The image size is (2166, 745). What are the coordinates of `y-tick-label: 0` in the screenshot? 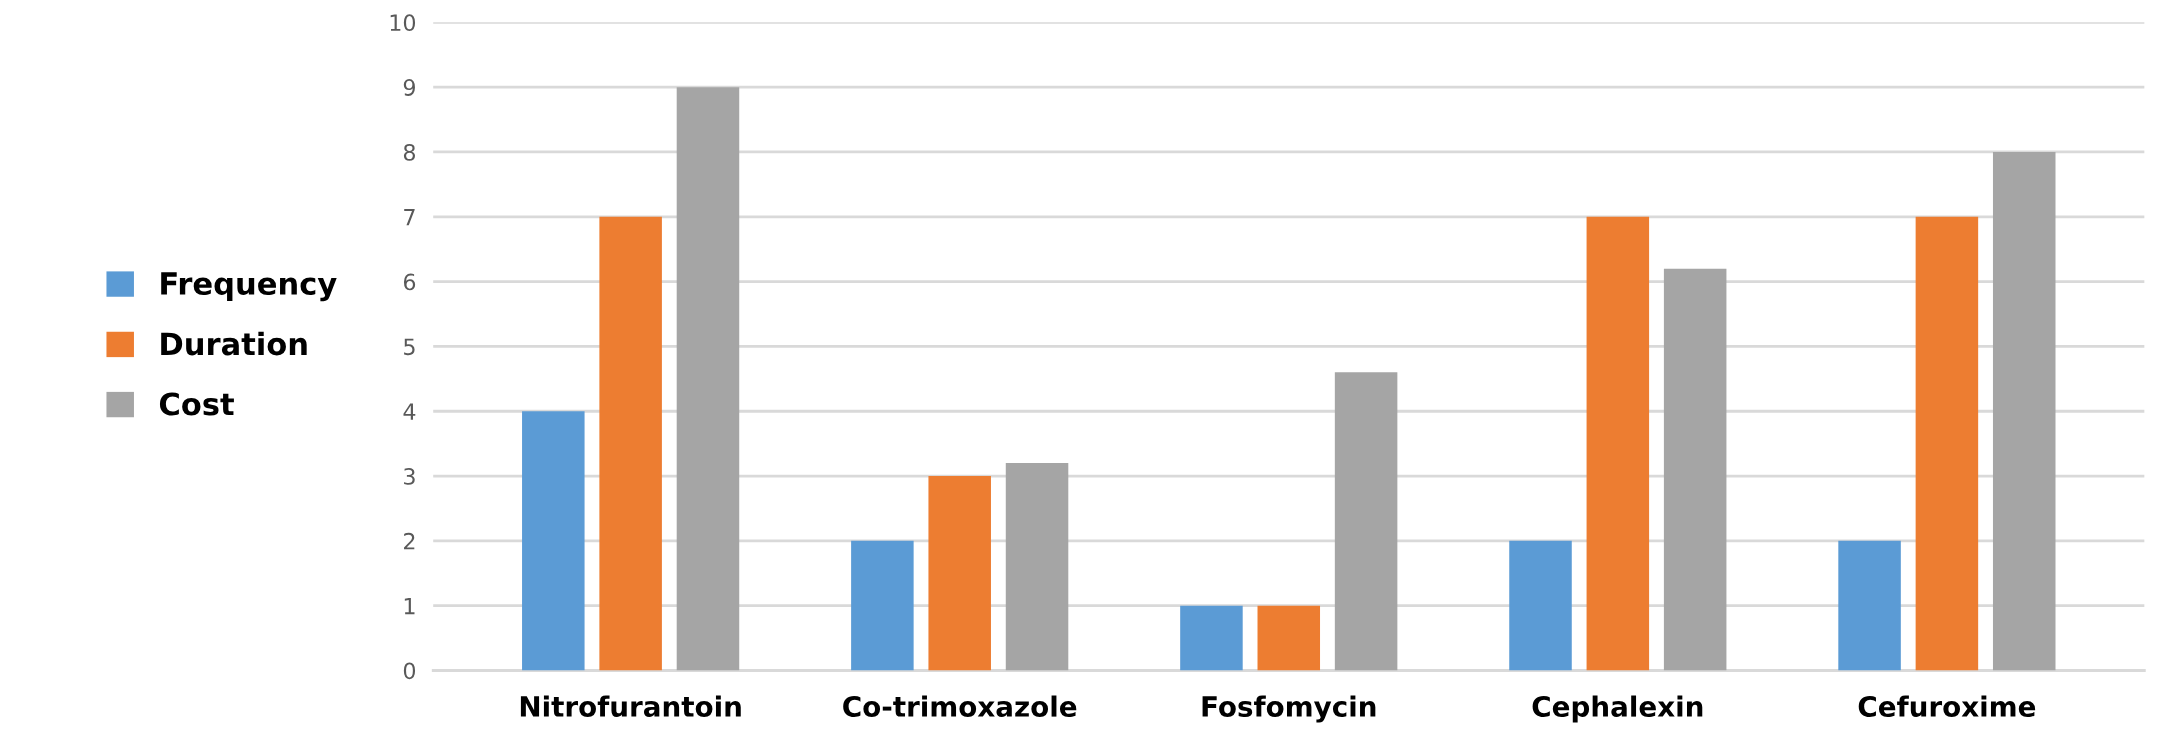 It's located at (409, 671).